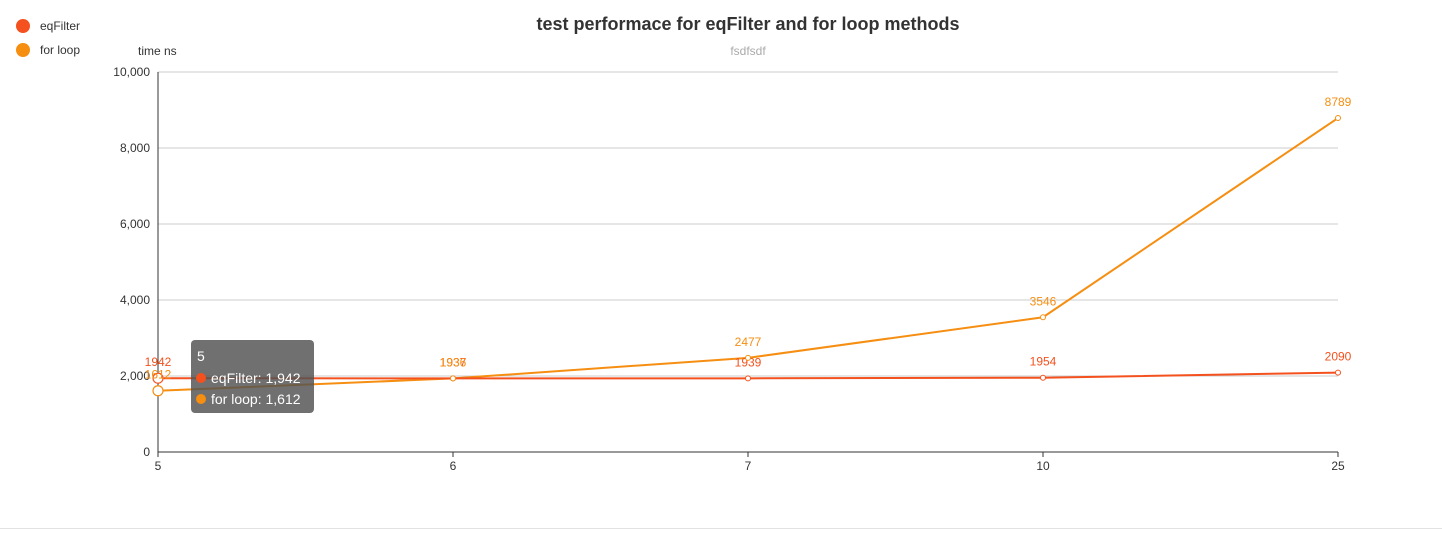 The height and width of the screenshot is (533, 1442). I want to click on y-tick-label: 2,000, so click(135, 376).